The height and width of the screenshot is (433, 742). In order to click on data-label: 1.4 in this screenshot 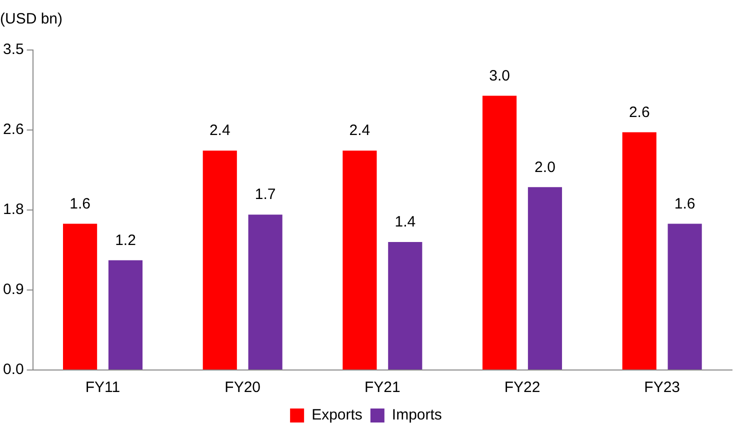, I will do `click(405, 222)`.